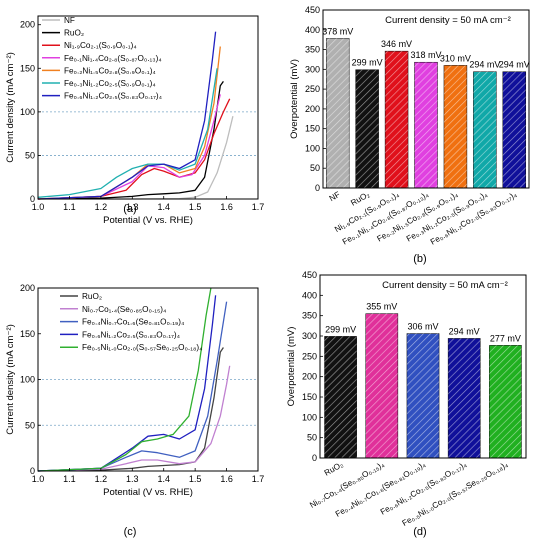 This screenshot has height=548, width=550. I want to click on data-label: 378 mV, so click(337, 31).